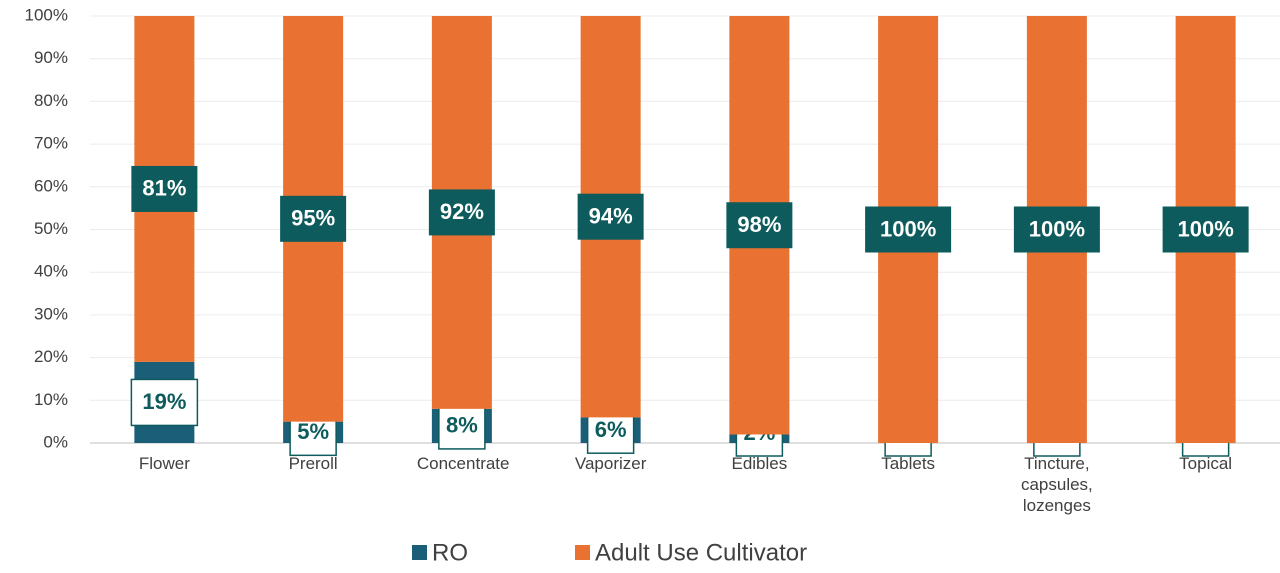 This screenshot has height=573, width=1280. I want to click on data-label: 95%, so click(313, 218).